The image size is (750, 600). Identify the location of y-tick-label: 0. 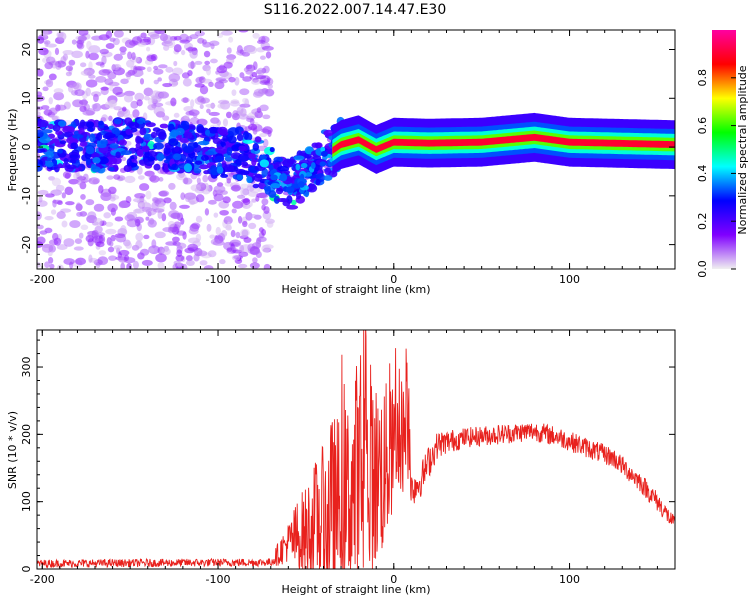
(26, 569).